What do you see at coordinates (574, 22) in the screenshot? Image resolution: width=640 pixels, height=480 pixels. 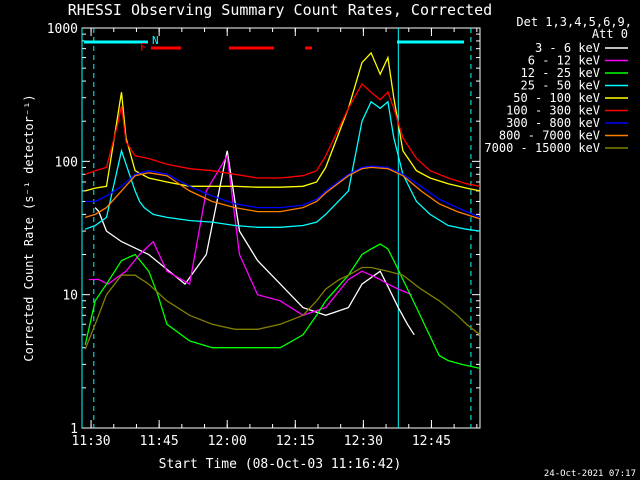 I see `legend-header-line-1: Det 1,3,4,5,6,9,` at bounding box center [574, 22].